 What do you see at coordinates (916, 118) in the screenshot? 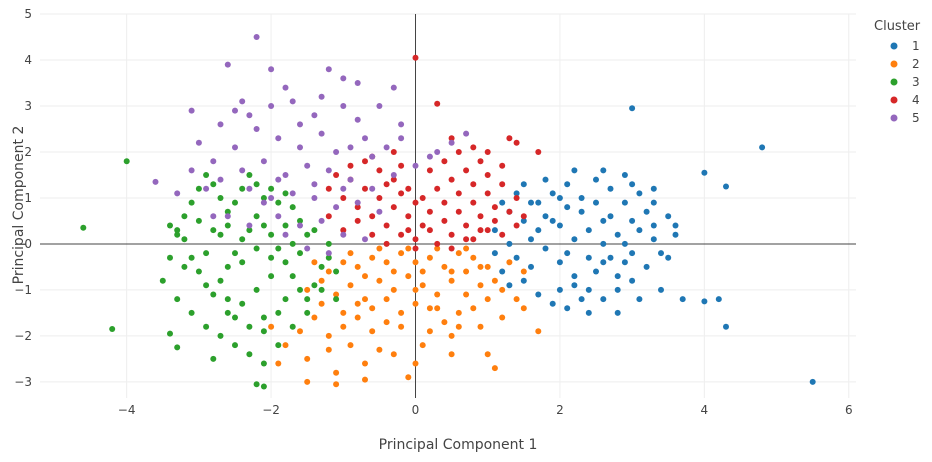
I see `legend-label: 5` at bounding box center [916, 118].